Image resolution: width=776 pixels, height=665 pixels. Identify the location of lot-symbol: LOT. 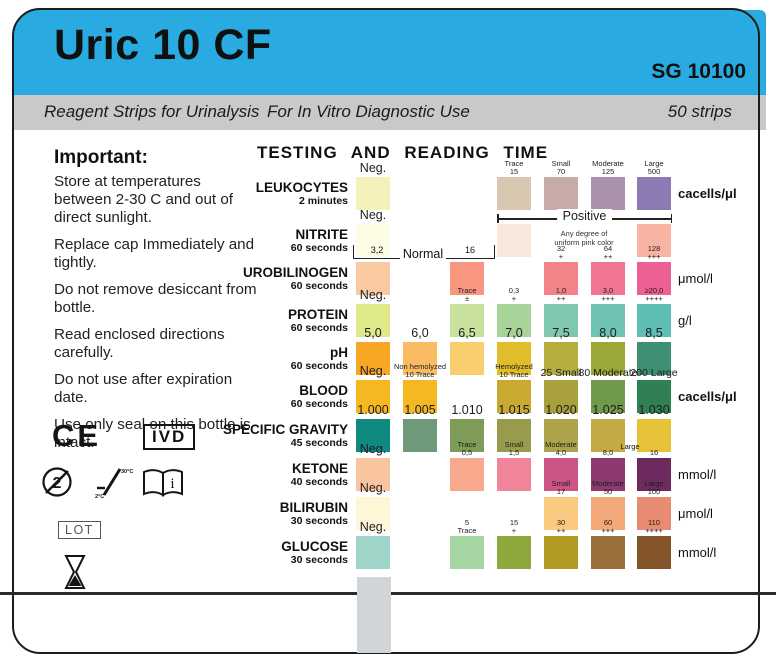
(79, 530).